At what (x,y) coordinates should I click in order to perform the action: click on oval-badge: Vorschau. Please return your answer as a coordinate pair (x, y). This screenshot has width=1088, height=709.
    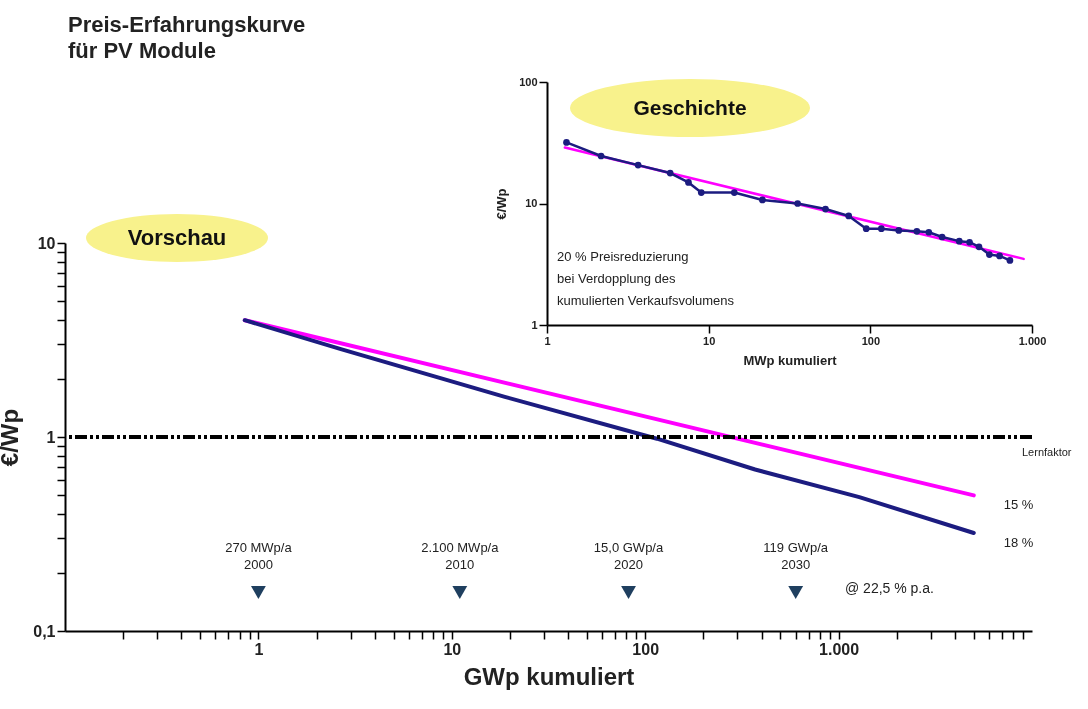
    Looking at the image, I should click on (177, 238).